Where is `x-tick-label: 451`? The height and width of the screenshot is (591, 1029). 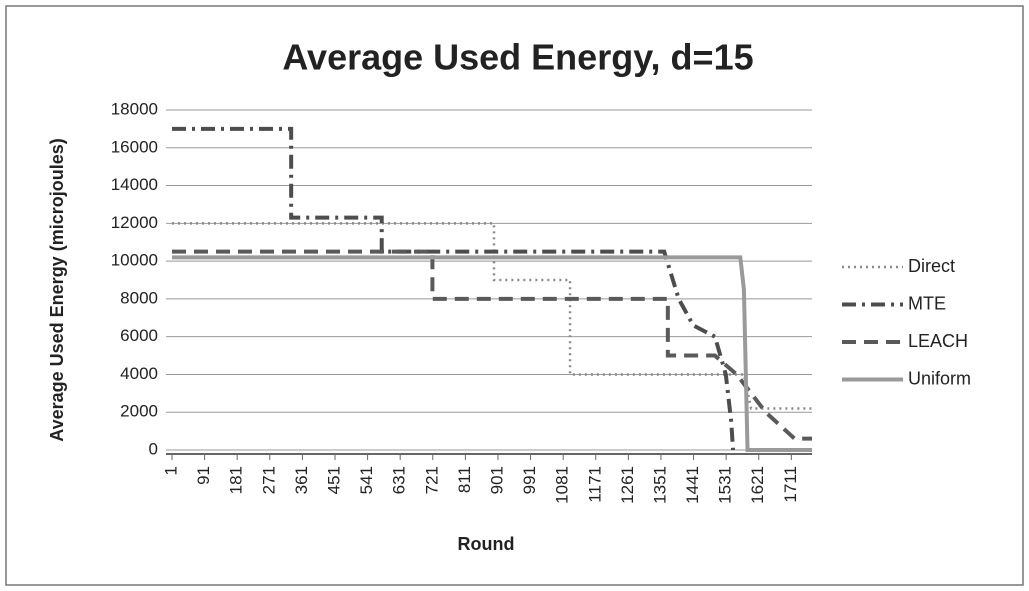
x-tick-label: 451 is located at coordinates (333, 480).